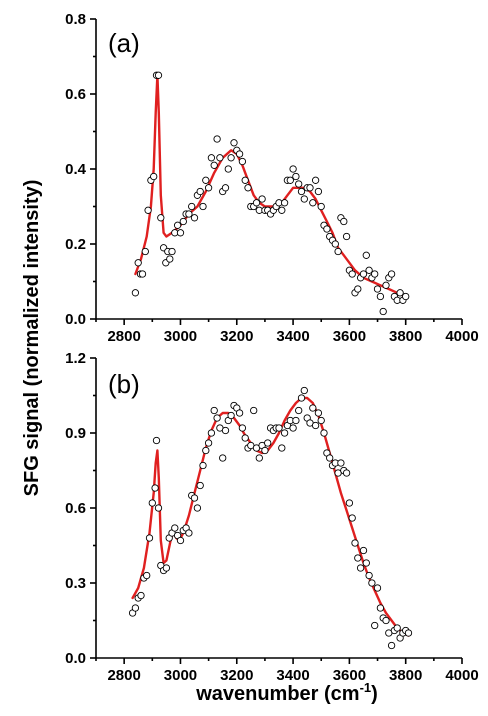  What do you see at coordinates (75, 583) in the screenshot?
I see `y-tick-label: 0.3` at bounding box center [75, 583].